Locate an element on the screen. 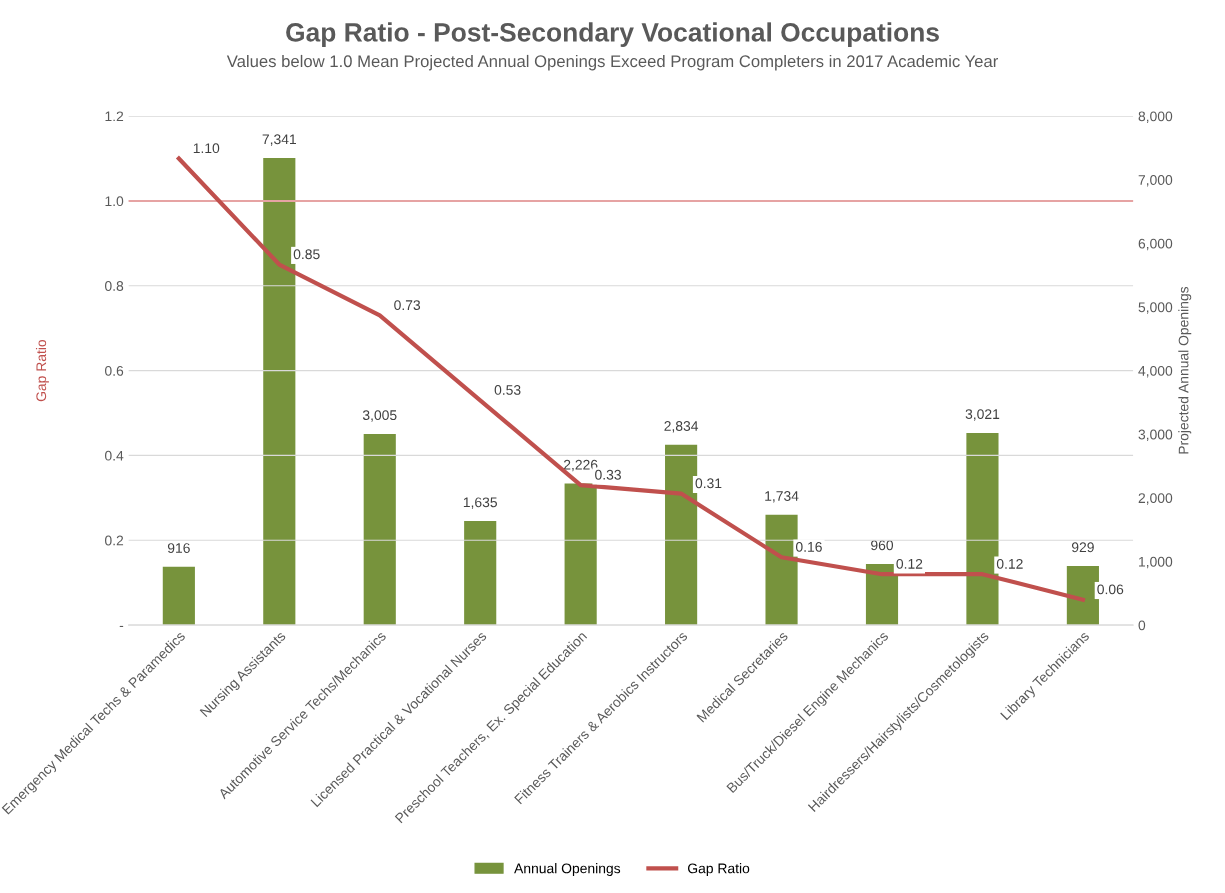 This screenshot has width=1225, height=893. y2-tick-label: 4,000 is located at coordinates (1155, 371).